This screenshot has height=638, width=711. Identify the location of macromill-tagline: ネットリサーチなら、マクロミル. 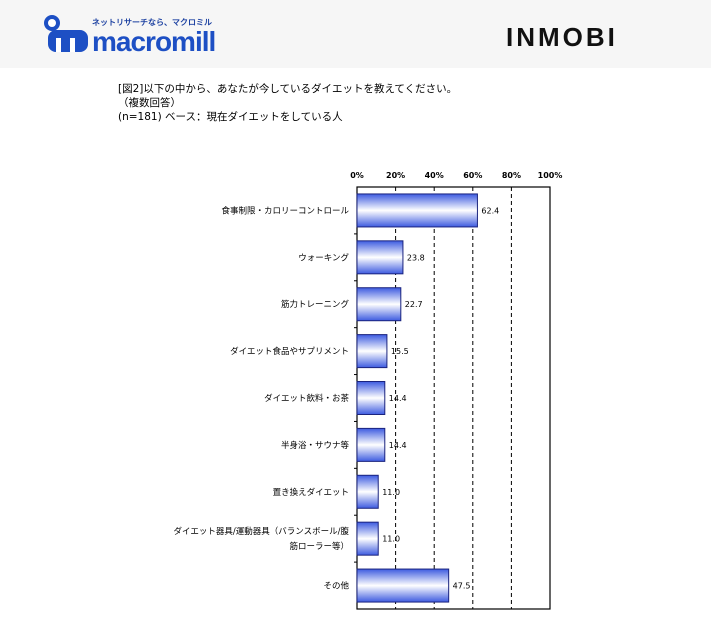
(152, 22).